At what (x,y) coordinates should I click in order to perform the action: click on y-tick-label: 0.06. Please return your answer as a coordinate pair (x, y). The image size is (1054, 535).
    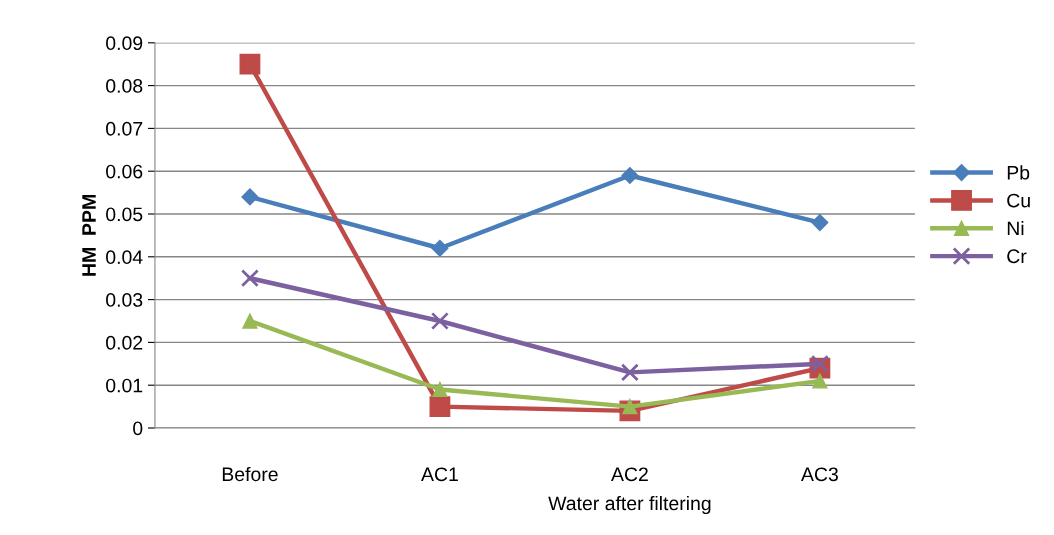
    Looking at the image, I should click on (124, 171).